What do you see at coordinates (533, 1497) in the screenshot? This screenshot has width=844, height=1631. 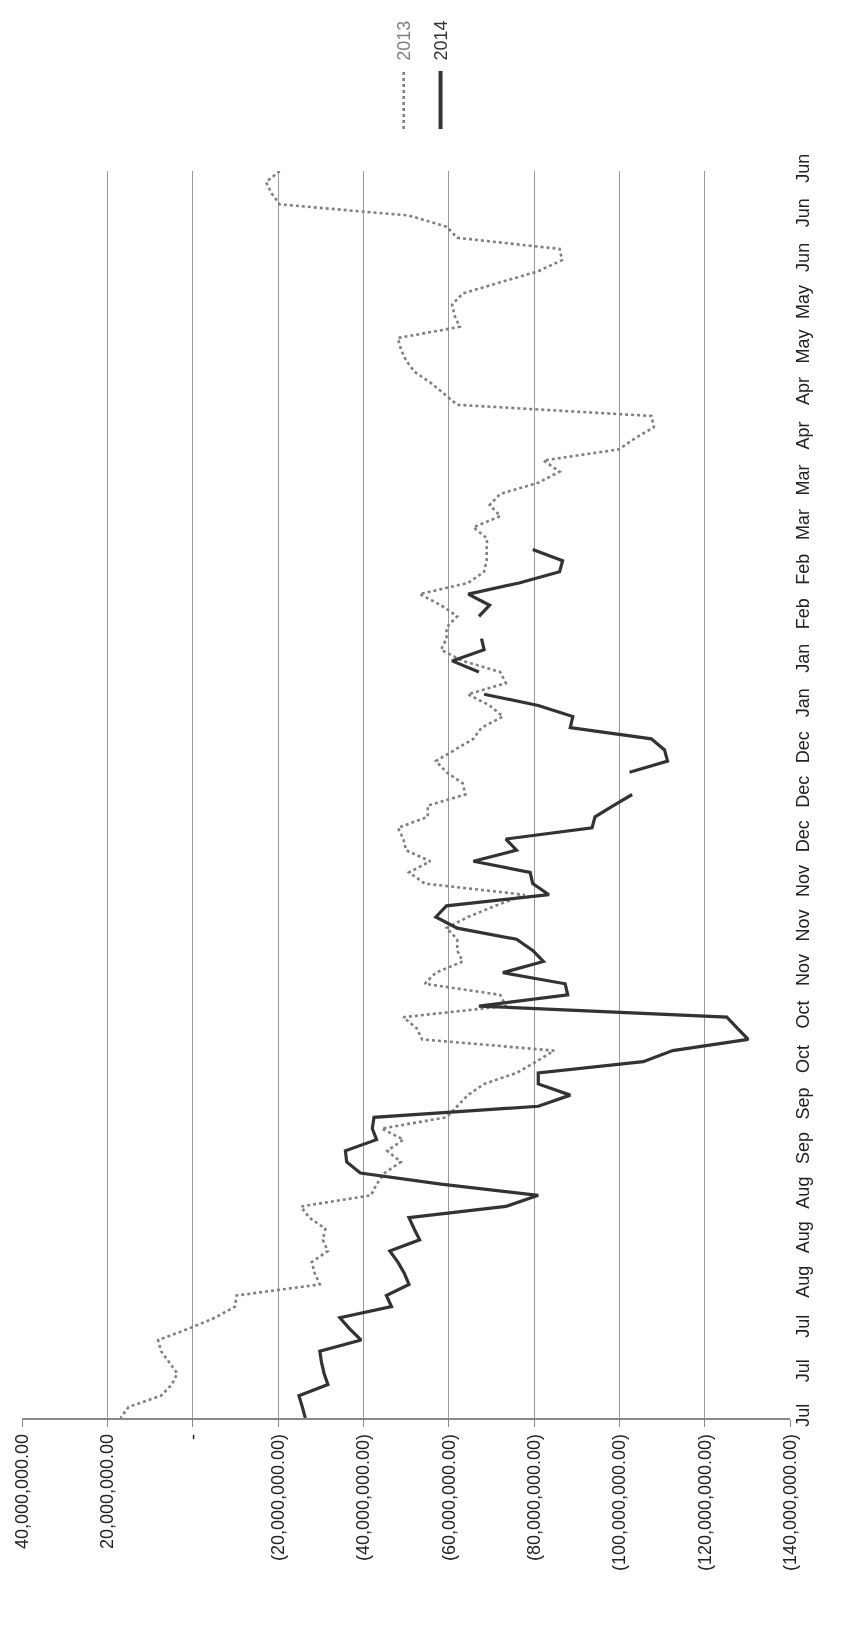 I see `x-tick-label: (80,000,000.00)` at bounding box center [533, 1497].